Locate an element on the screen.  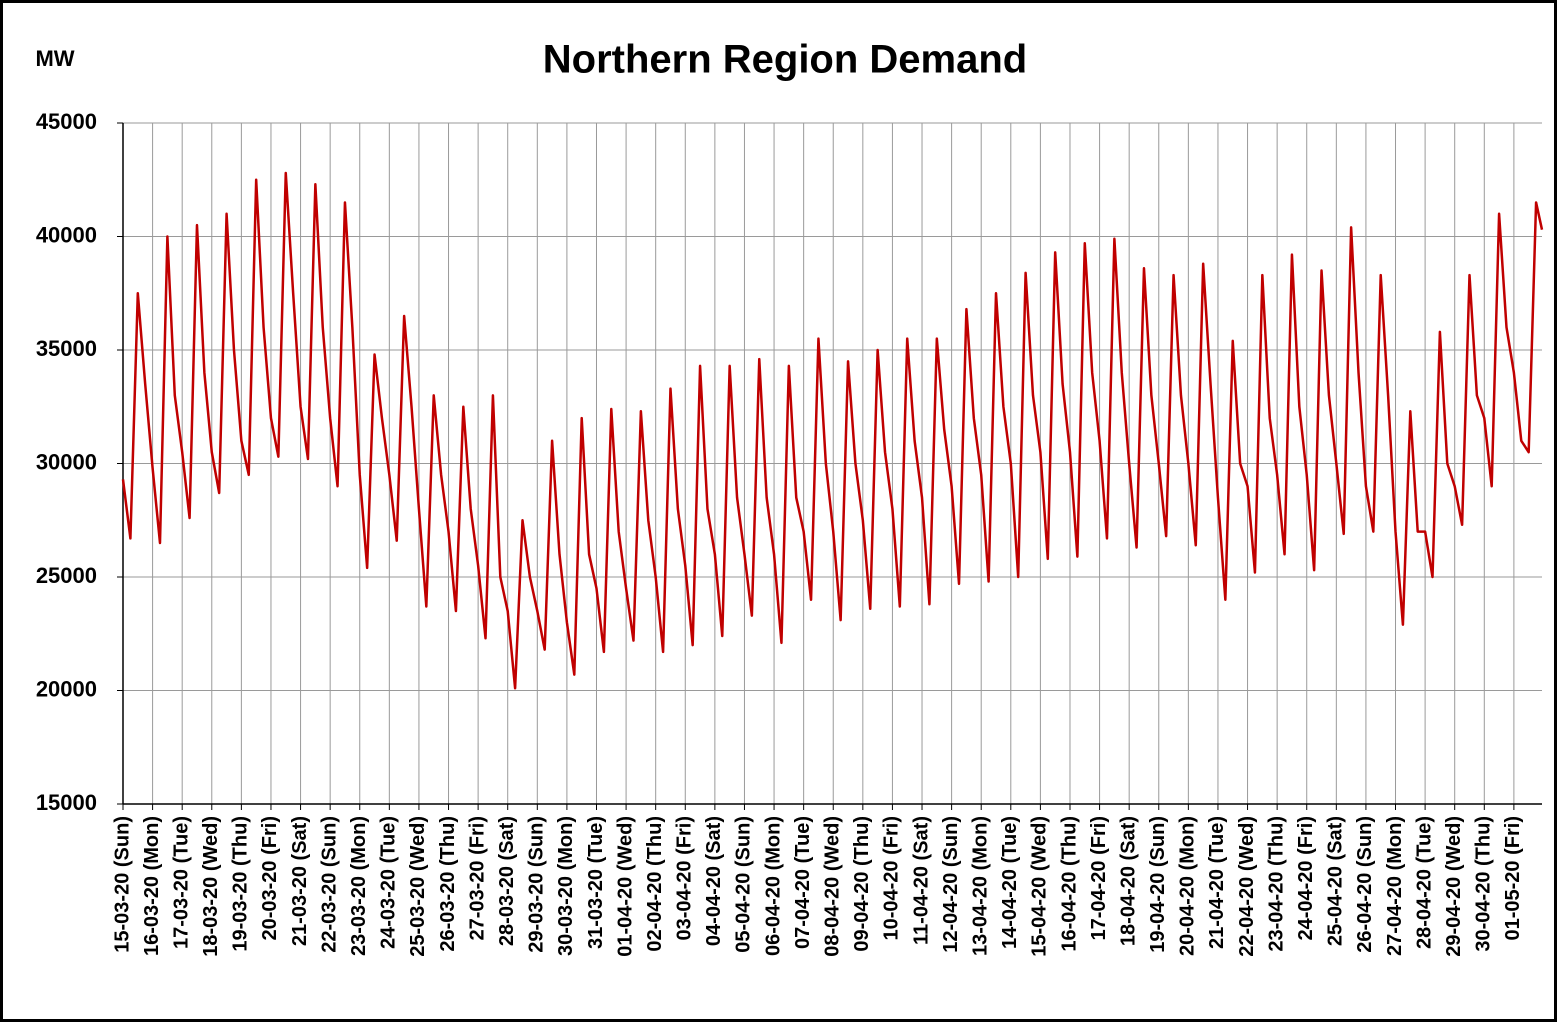
x-tick-label: 24-04-20 (Fri) is located at coordinates (1306, 878).